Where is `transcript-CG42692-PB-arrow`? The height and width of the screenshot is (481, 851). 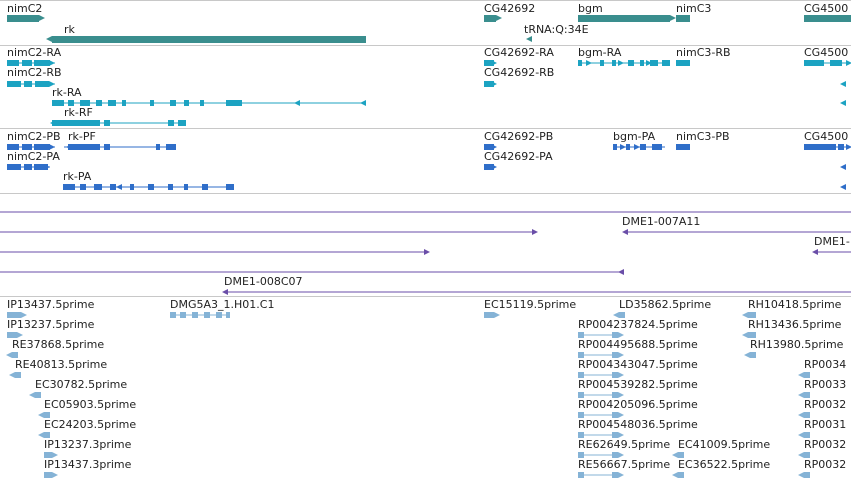 transcript-CG42692-PB-arrow is located at coordinates (494, 147).